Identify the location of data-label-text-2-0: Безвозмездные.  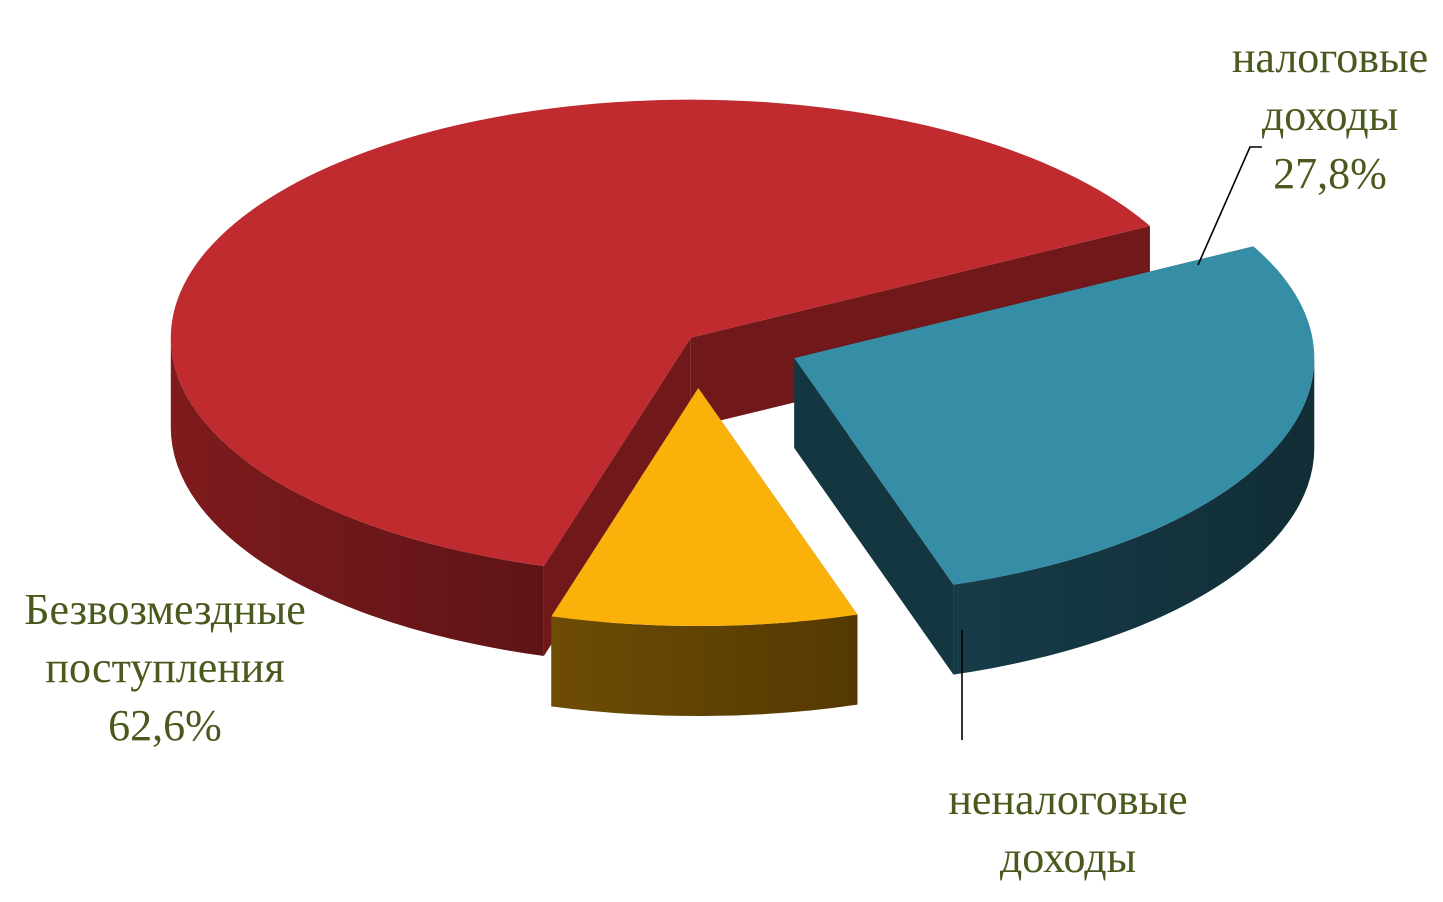
(164, 609).